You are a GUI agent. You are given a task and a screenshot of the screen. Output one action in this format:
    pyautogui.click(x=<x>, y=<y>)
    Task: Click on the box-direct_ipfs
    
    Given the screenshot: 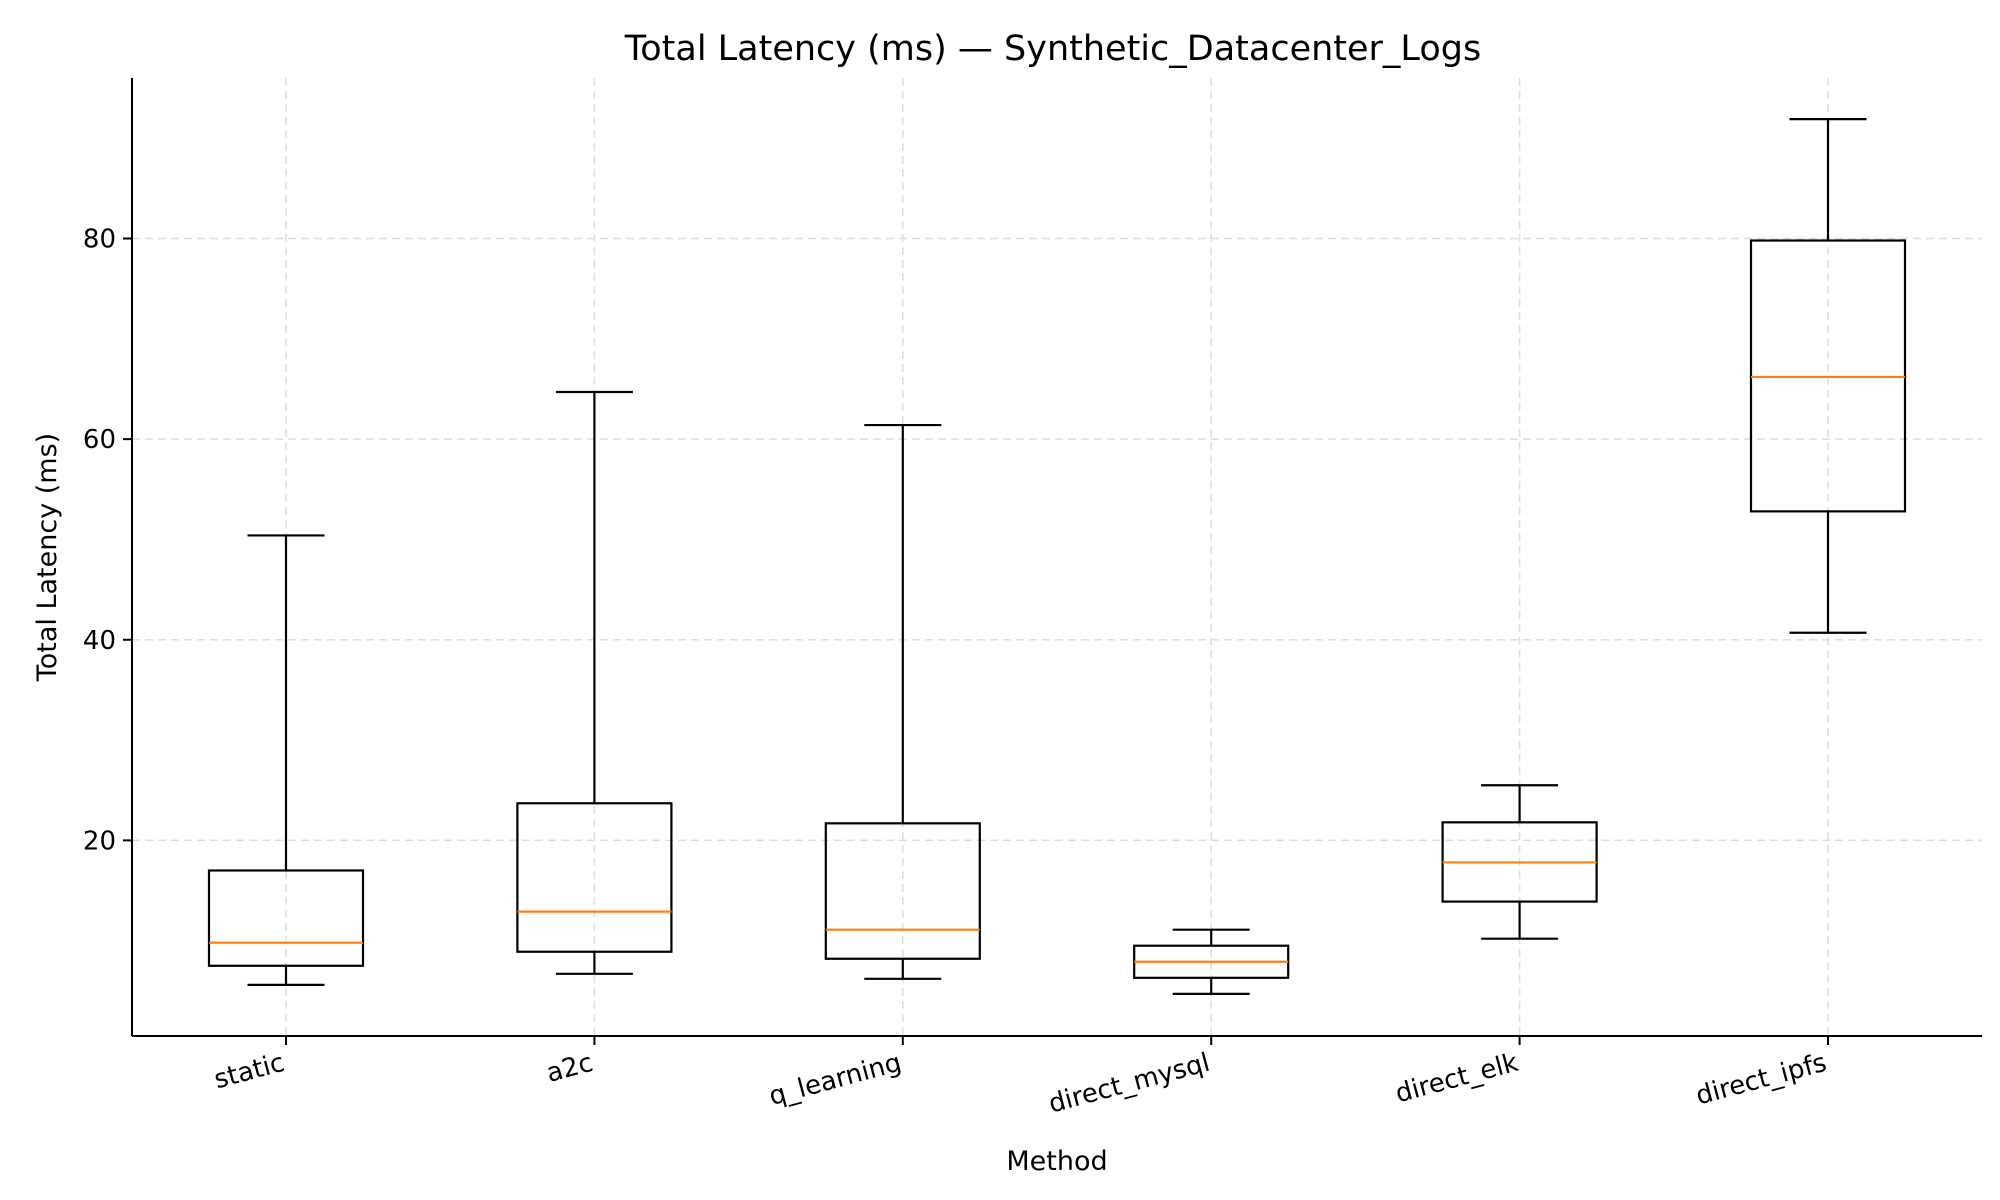 What is the action you would take?
    pyautogui.click(x=1828, y=376)
    